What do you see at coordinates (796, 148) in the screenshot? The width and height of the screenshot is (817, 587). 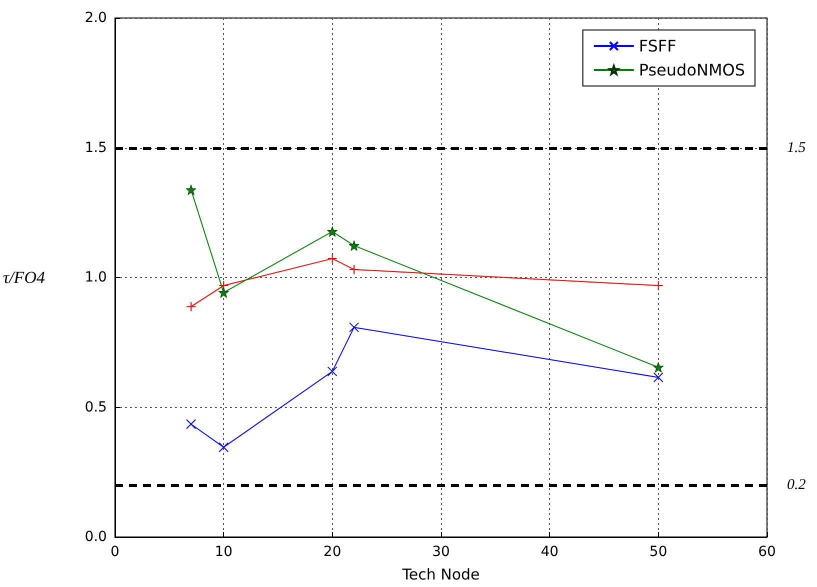 I see `ref-line-label: 1.5` at bounding box center [796, 148].